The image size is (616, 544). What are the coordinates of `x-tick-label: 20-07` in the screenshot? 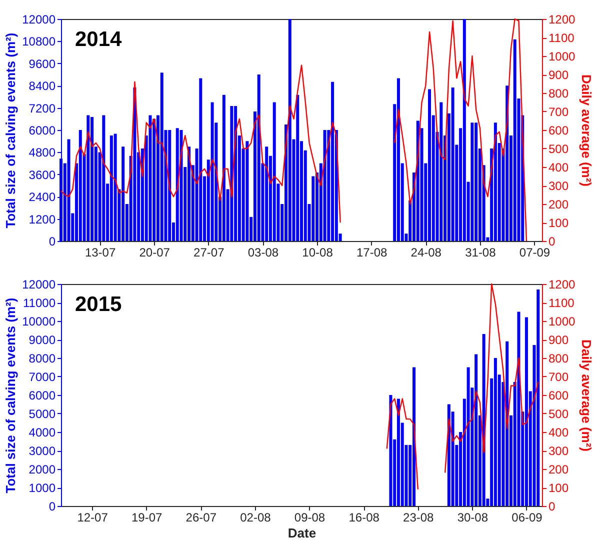 It's located at (154, 253).